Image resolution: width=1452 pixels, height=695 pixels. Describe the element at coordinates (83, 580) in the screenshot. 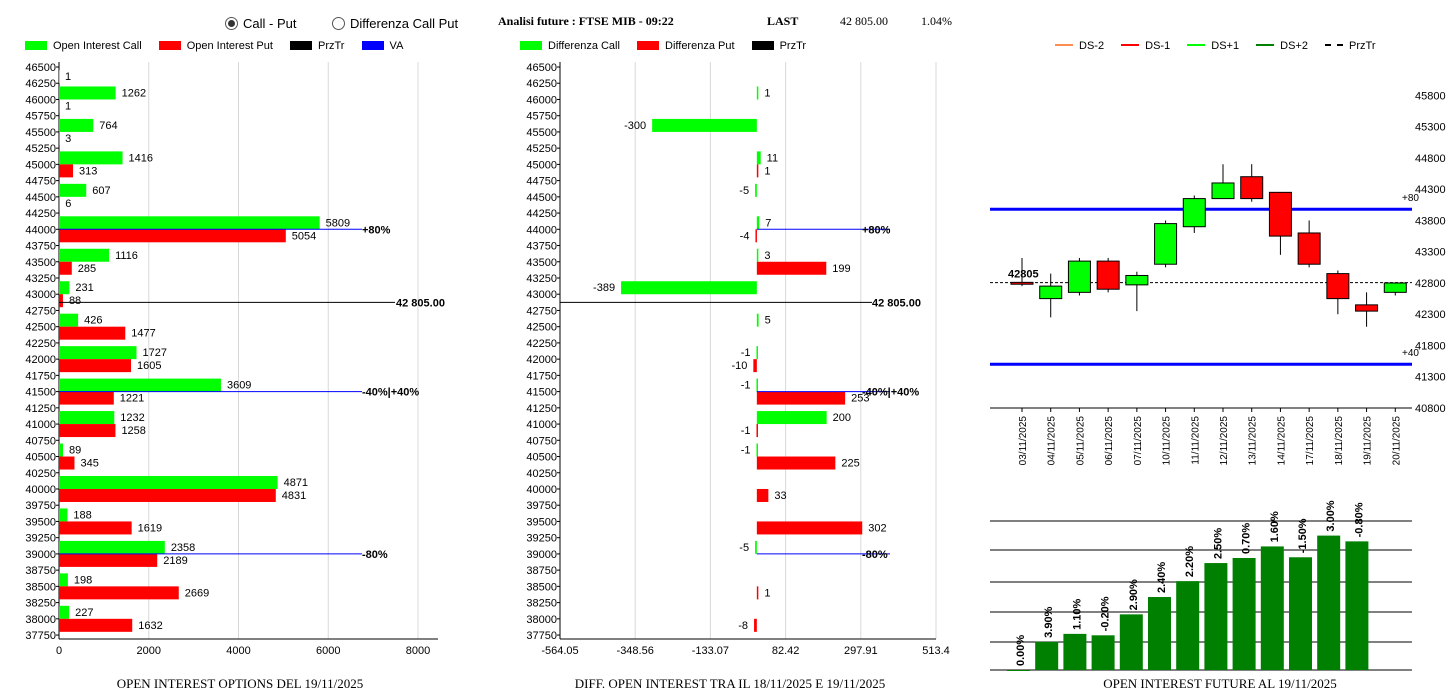

I see `oi-call-value-label: 198` at that location.